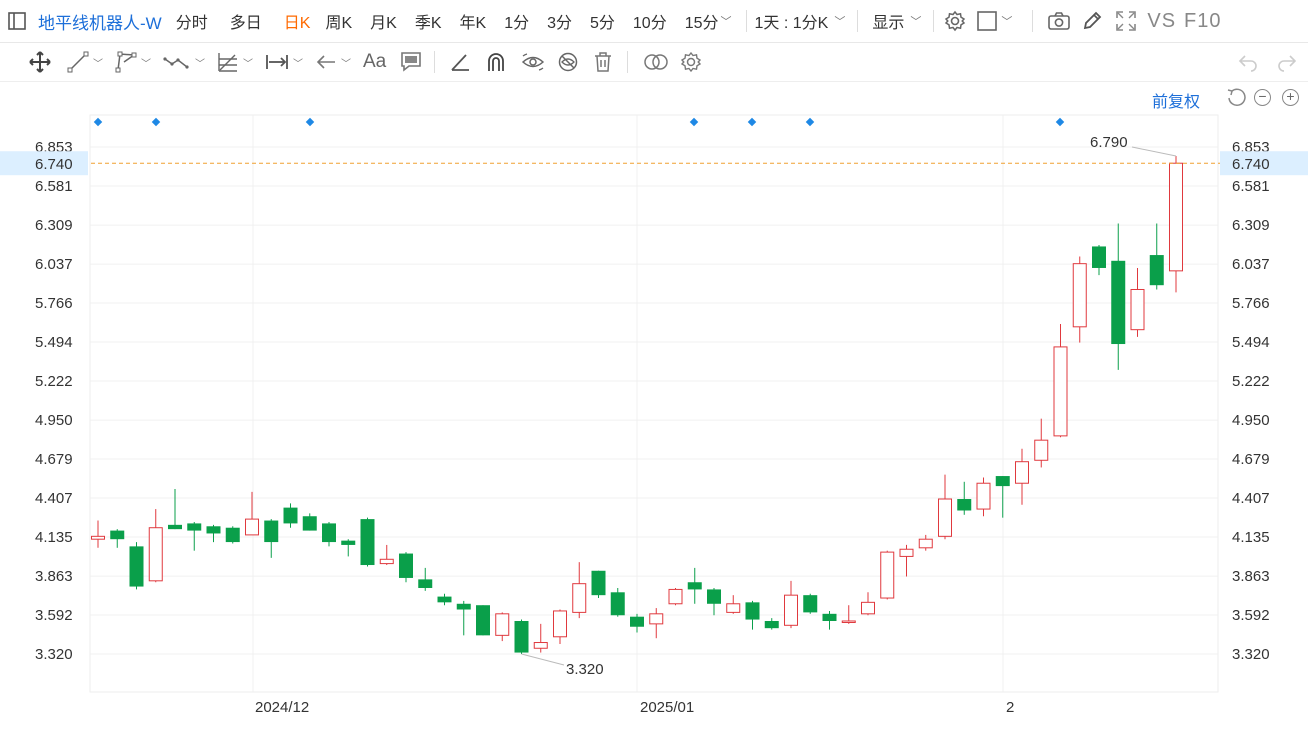 This screenshot has width=1308, height=733. I want to click on vs-compare-button: VS, so click(1162, 20).